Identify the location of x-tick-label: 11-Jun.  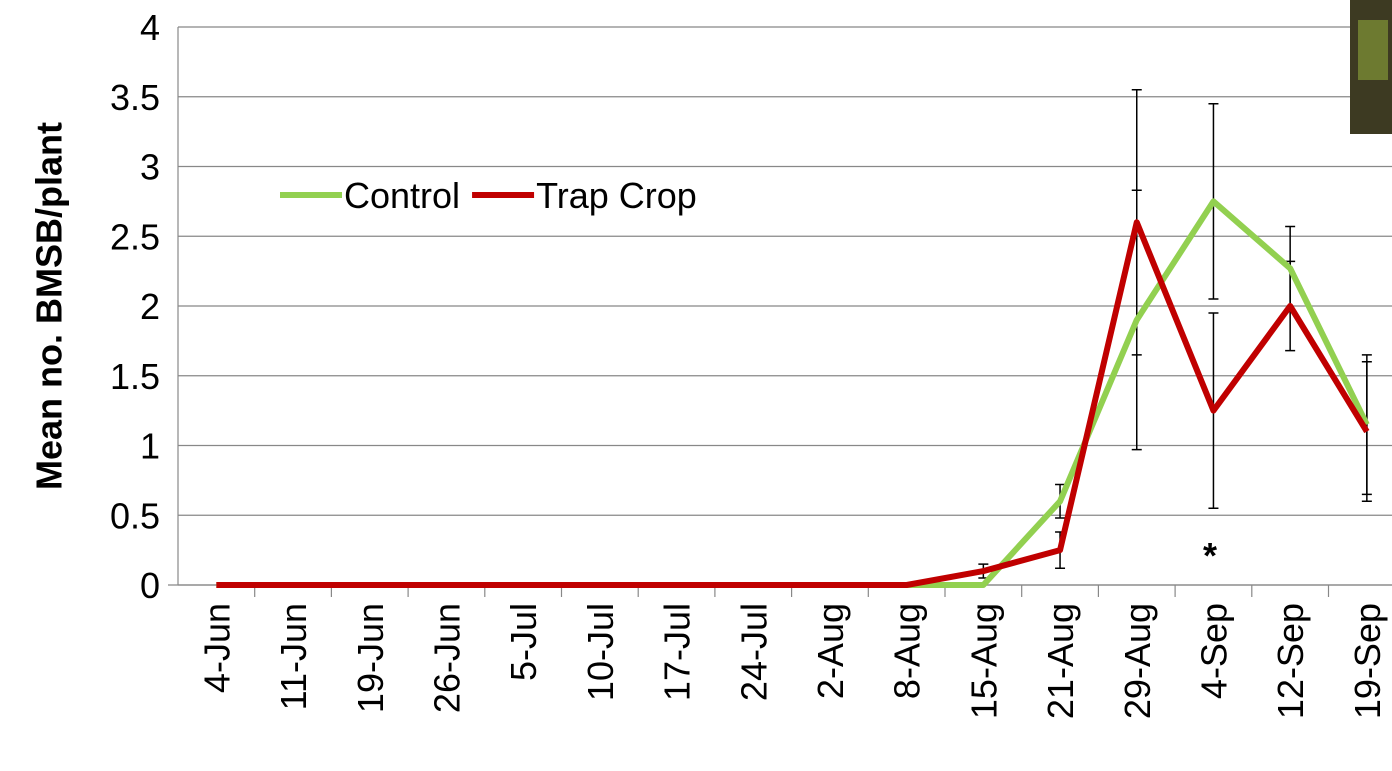
(293, 656).